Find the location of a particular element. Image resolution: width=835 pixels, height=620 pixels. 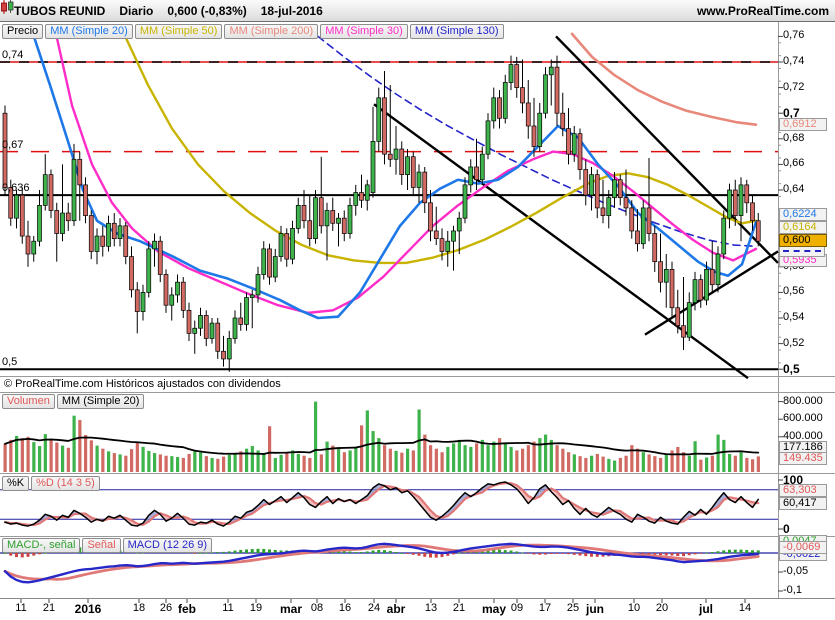

stoch-legend-chip-1: %D (14 3 5) is located at coordinates (65, 483).